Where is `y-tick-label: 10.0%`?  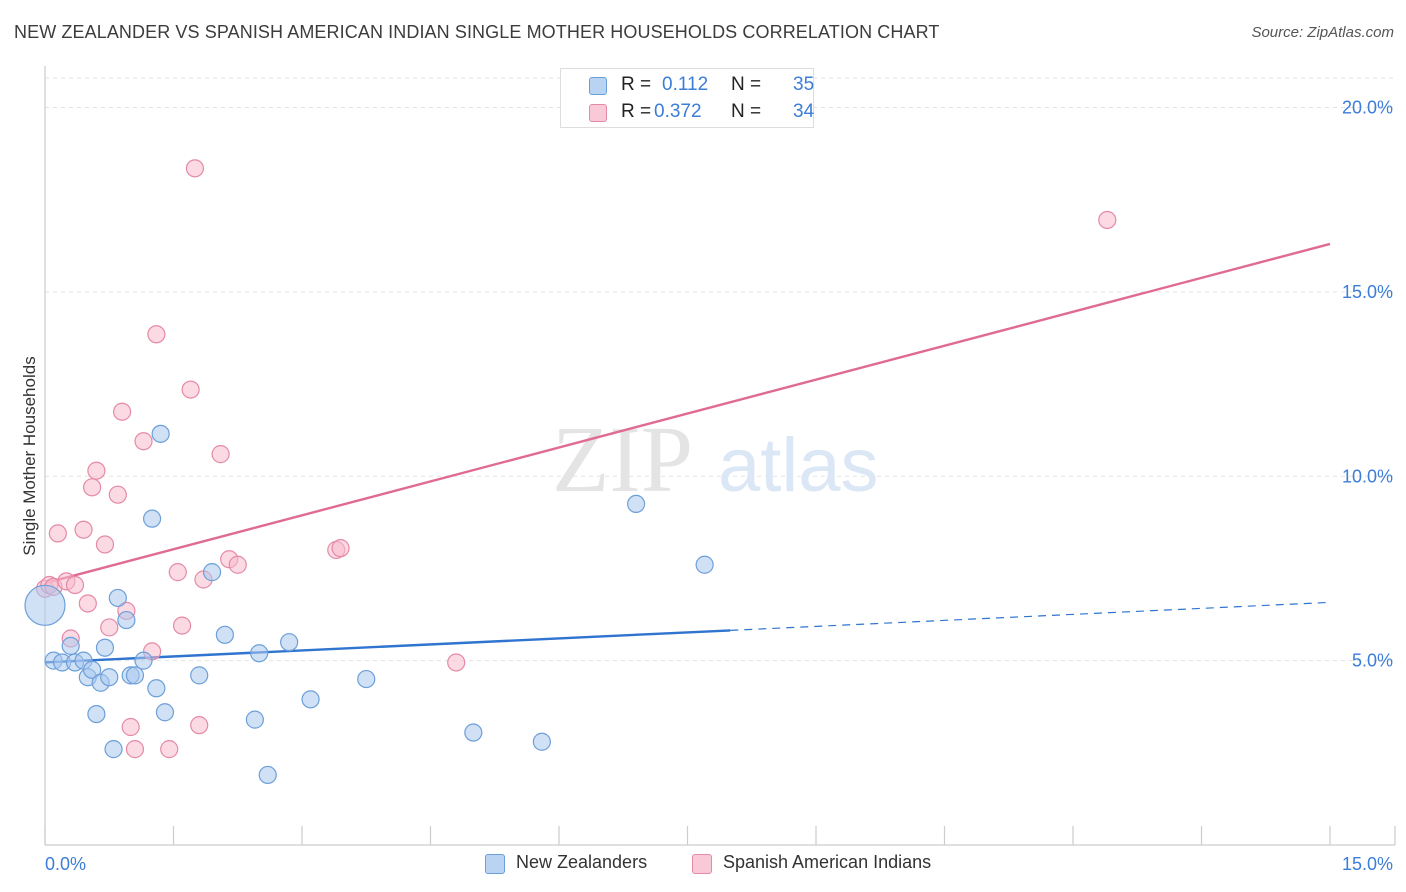
y-tick-label: 10.0% is located at coordinates (1367, 476).